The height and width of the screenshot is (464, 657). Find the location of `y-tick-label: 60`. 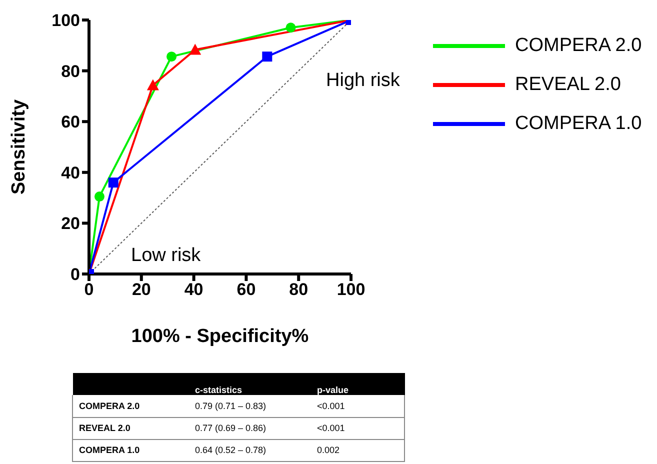

y-tick-label: 60 is located at coordinates (70, 122).